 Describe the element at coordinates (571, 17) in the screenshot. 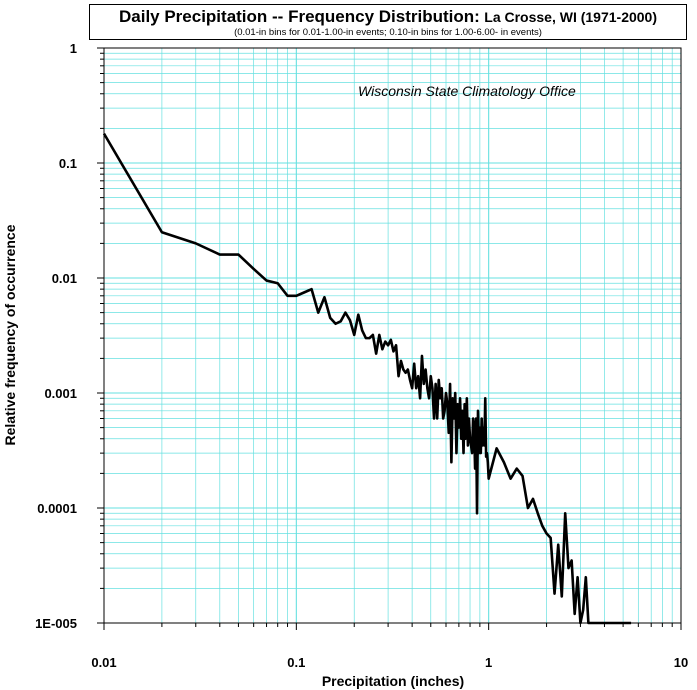

I see `chart-title-location: La Crosse, WI (1971-2000)` at that location.